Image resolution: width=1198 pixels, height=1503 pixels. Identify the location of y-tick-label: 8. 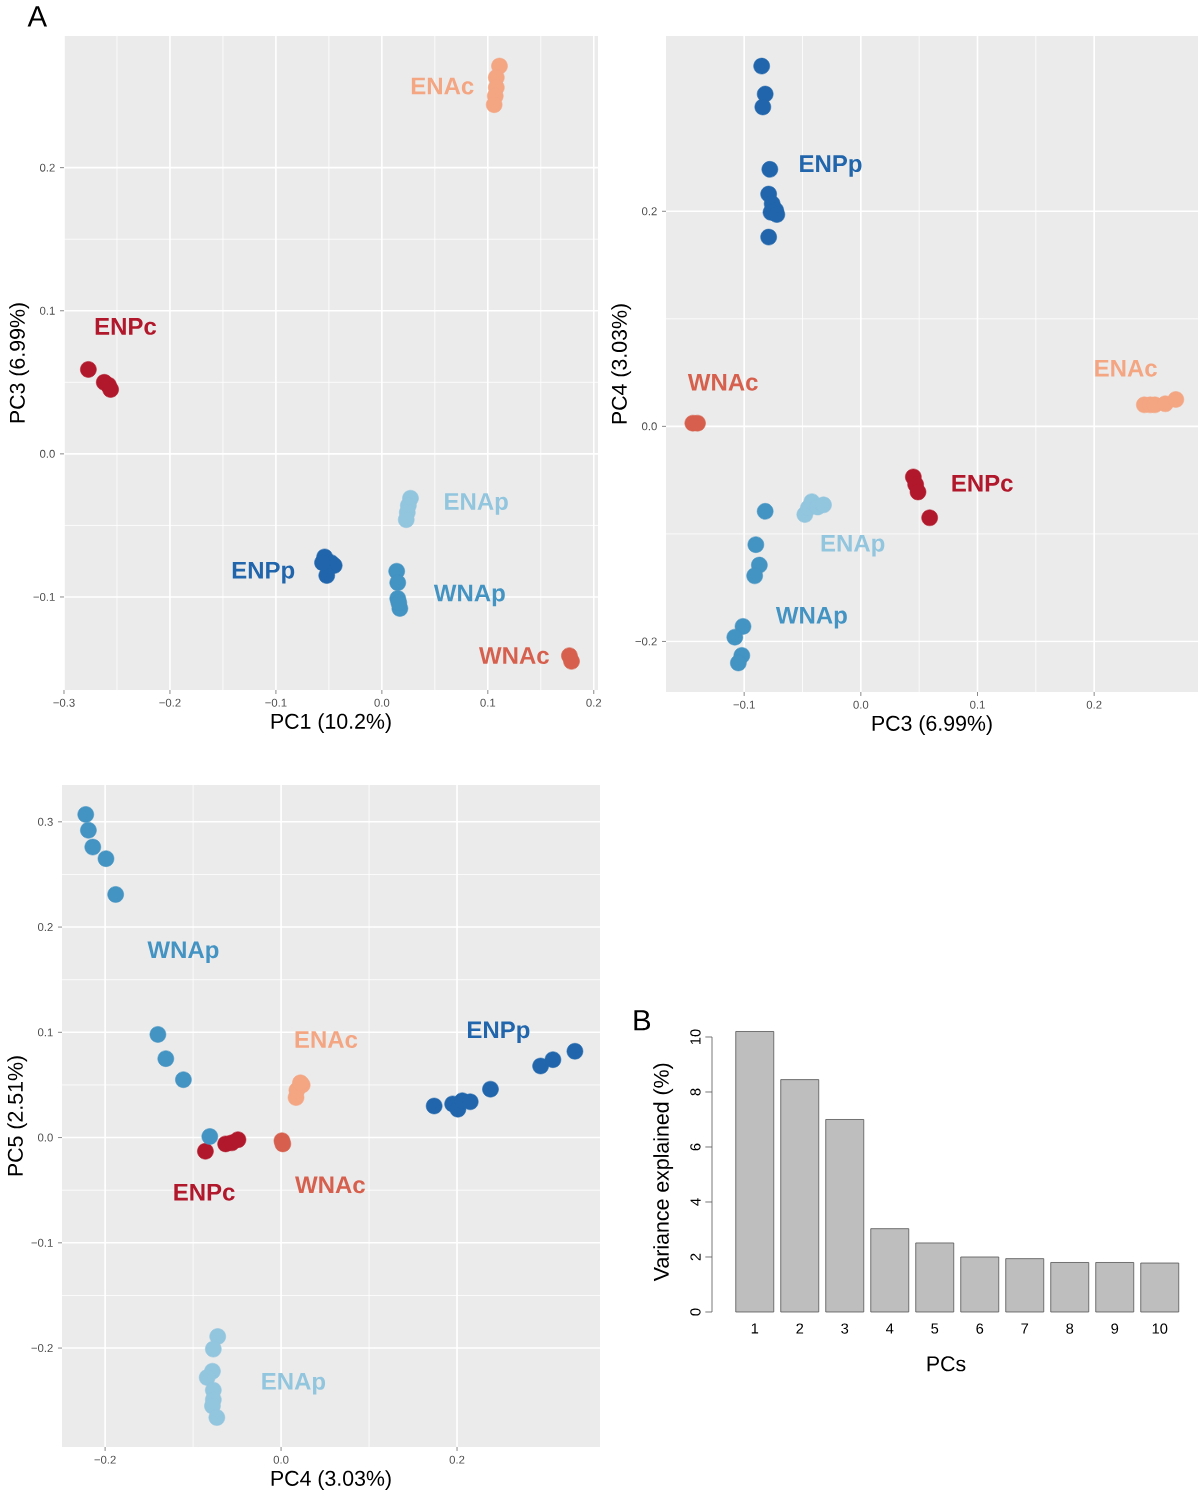
(695, 1092).